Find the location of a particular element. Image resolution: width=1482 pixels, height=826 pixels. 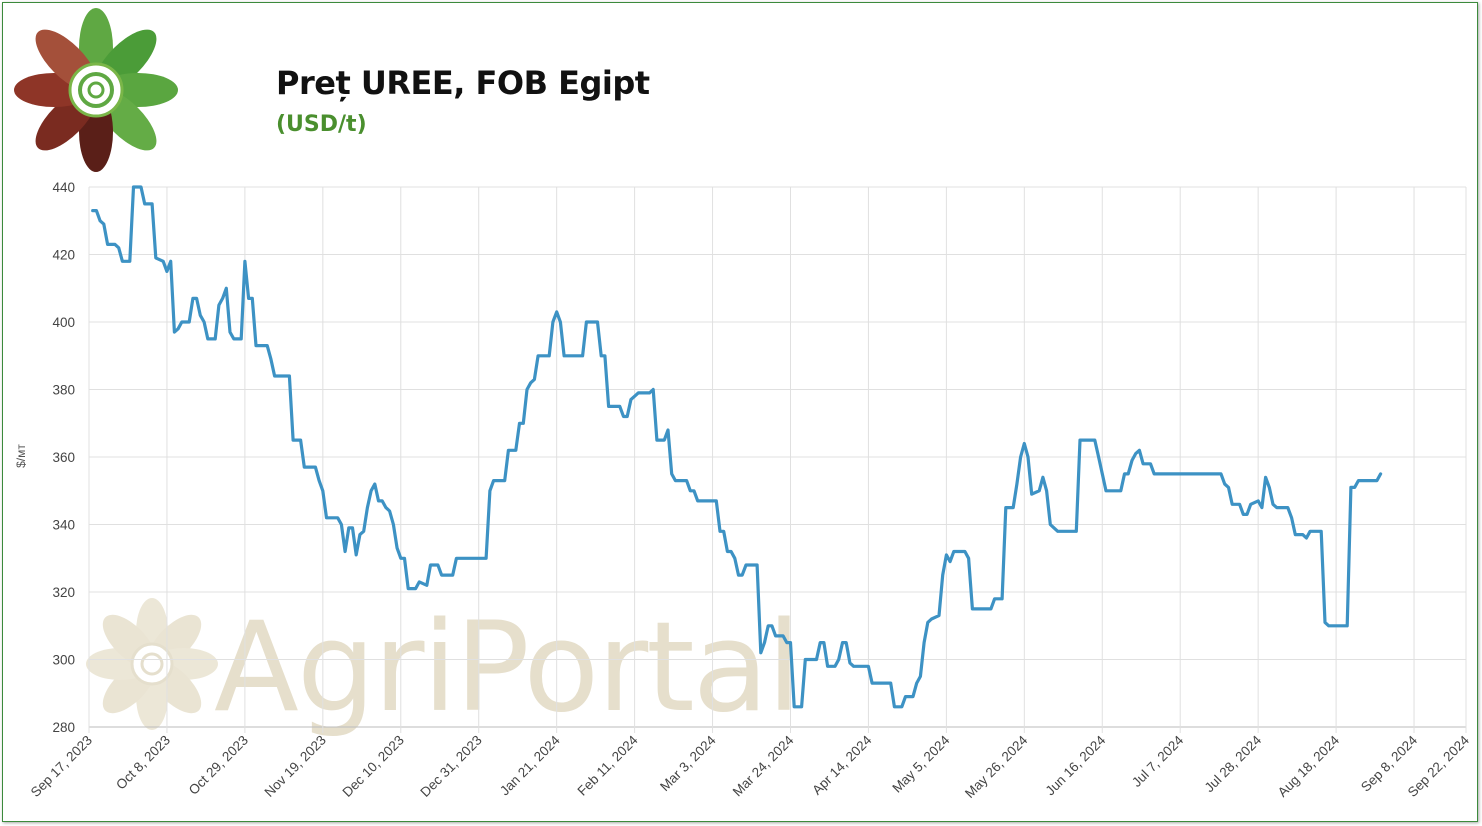

y-tick-label: 300 is located at coordinates (63, 660).